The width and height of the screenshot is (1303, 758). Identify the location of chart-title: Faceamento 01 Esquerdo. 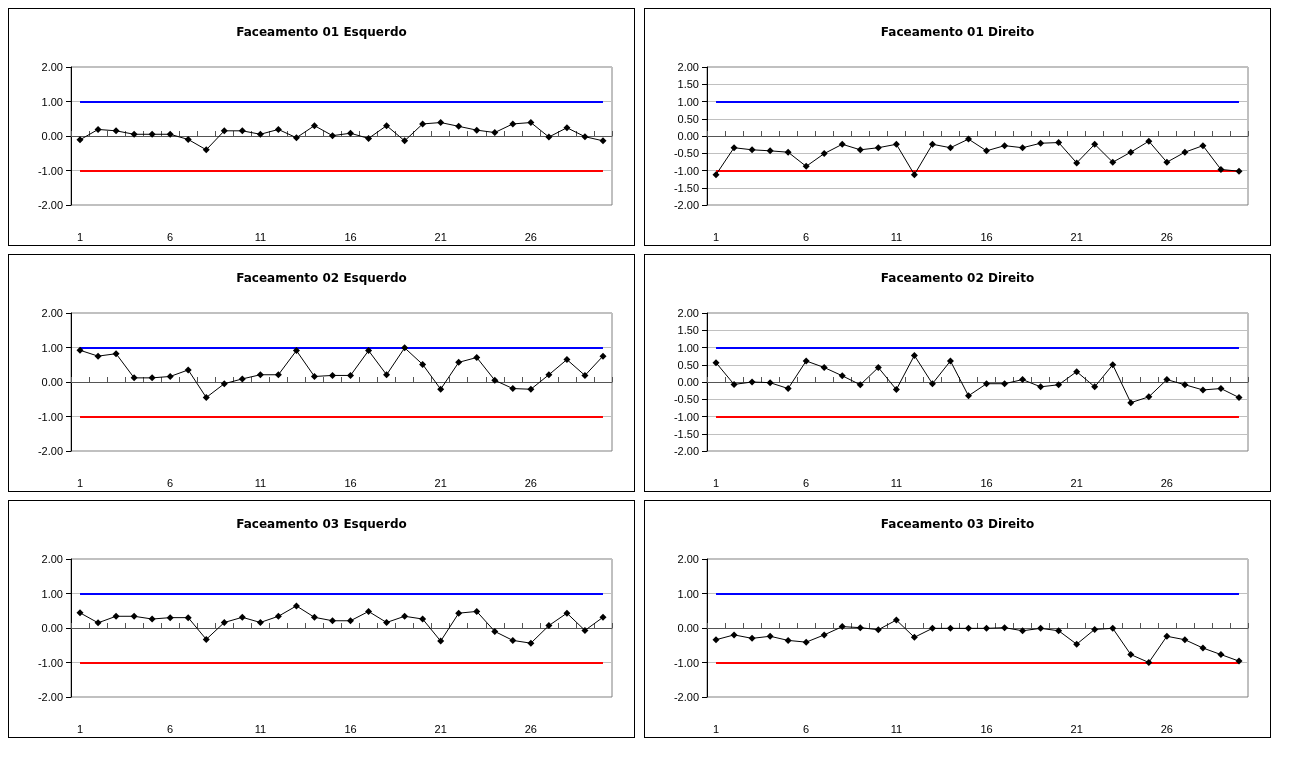
(321, 32).